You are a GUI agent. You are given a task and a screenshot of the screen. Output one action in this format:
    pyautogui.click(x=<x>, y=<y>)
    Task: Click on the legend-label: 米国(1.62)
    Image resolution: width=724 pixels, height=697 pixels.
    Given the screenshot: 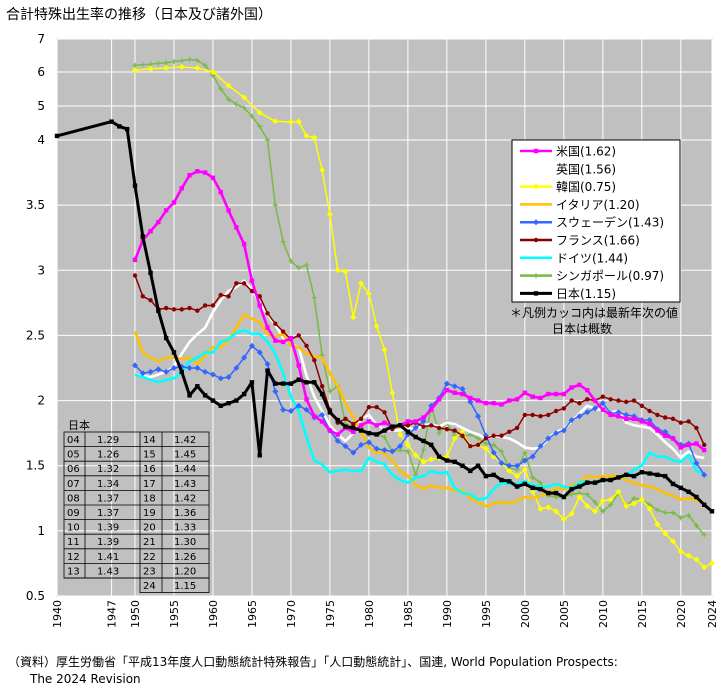 What is the action you would take?
    pyautogui.click(x=586, y=152)
    